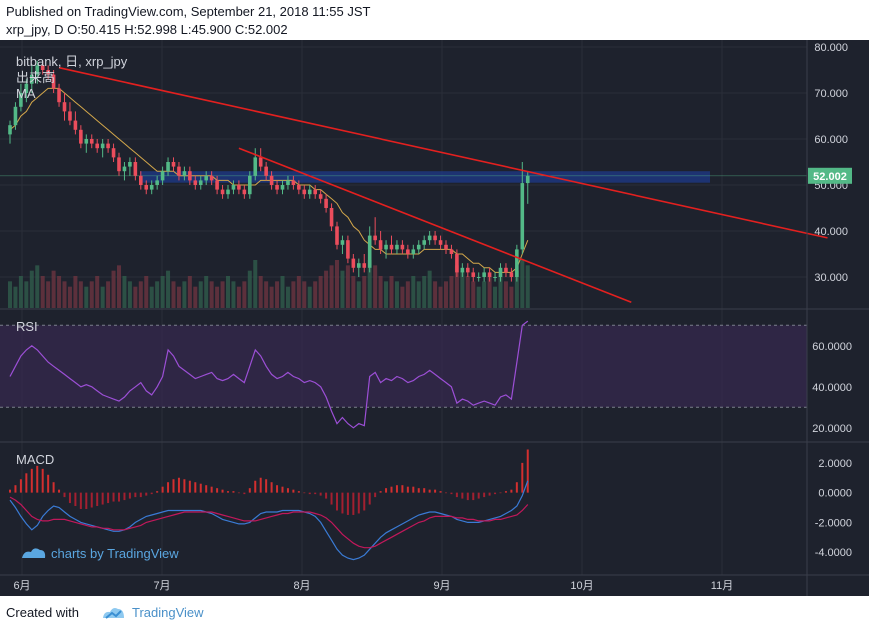 The width and height of the screenshot is (869, 631). What do you see at coordinates (161, 586) in the screenshot?
I see `time-tick-label: 7月` at bounding box center [161, 586].